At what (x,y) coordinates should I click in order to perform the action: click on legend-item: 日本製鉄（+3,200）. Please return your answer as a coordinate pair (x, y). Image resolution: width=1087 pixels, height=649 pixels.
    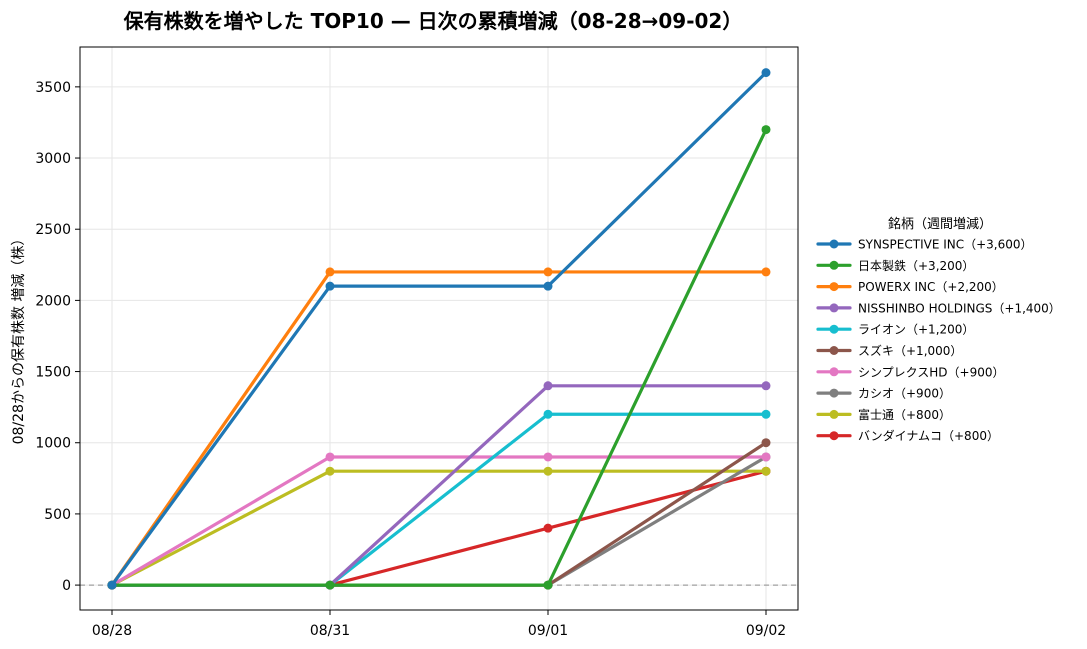
    Looking at the image, I should click on (895, 265).